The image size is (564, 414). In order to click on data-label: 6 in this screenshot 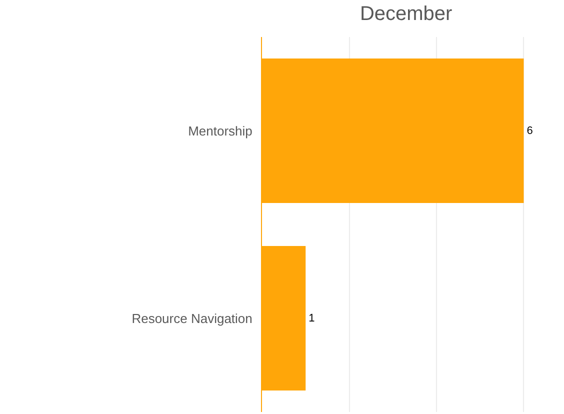, I will do `click(529, 130)`.